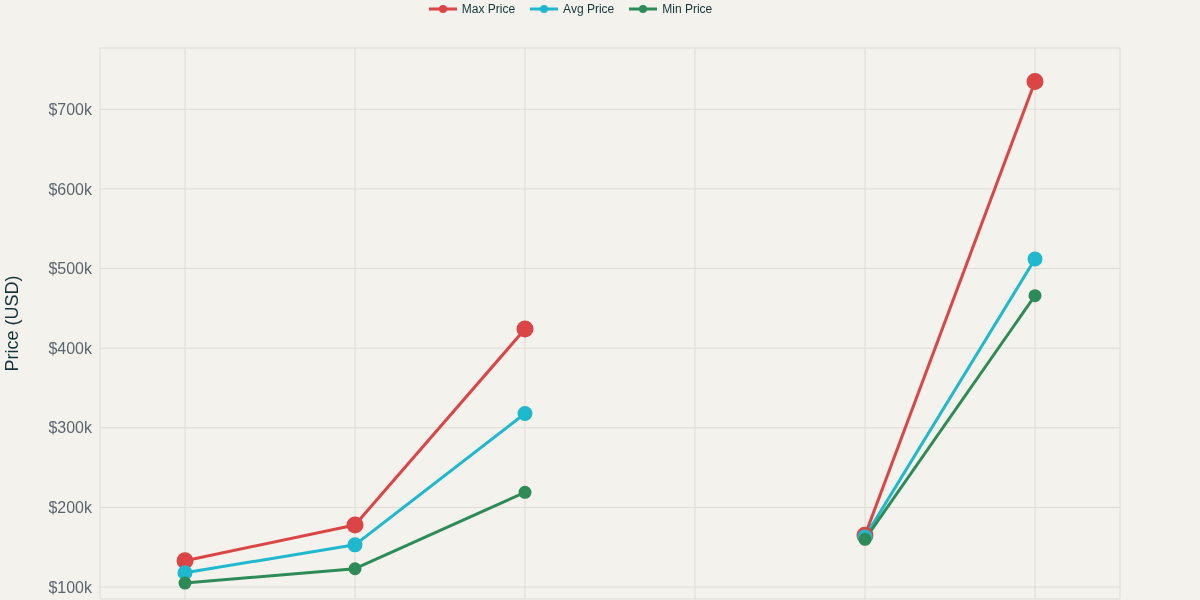 The height and width of the screenshot is (600, 1200). I want to click on y-tick-label: $200k, so click(70, 508).